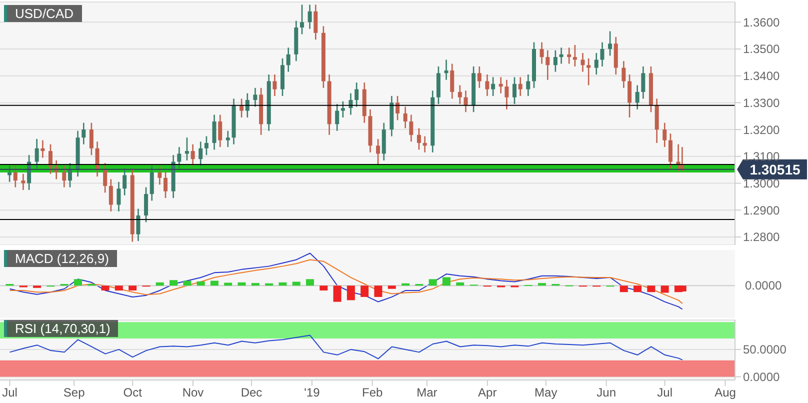  Describe the element at coordinates (373, 393) in the screenshot. I see `x-tick-label: Feb` at that location.